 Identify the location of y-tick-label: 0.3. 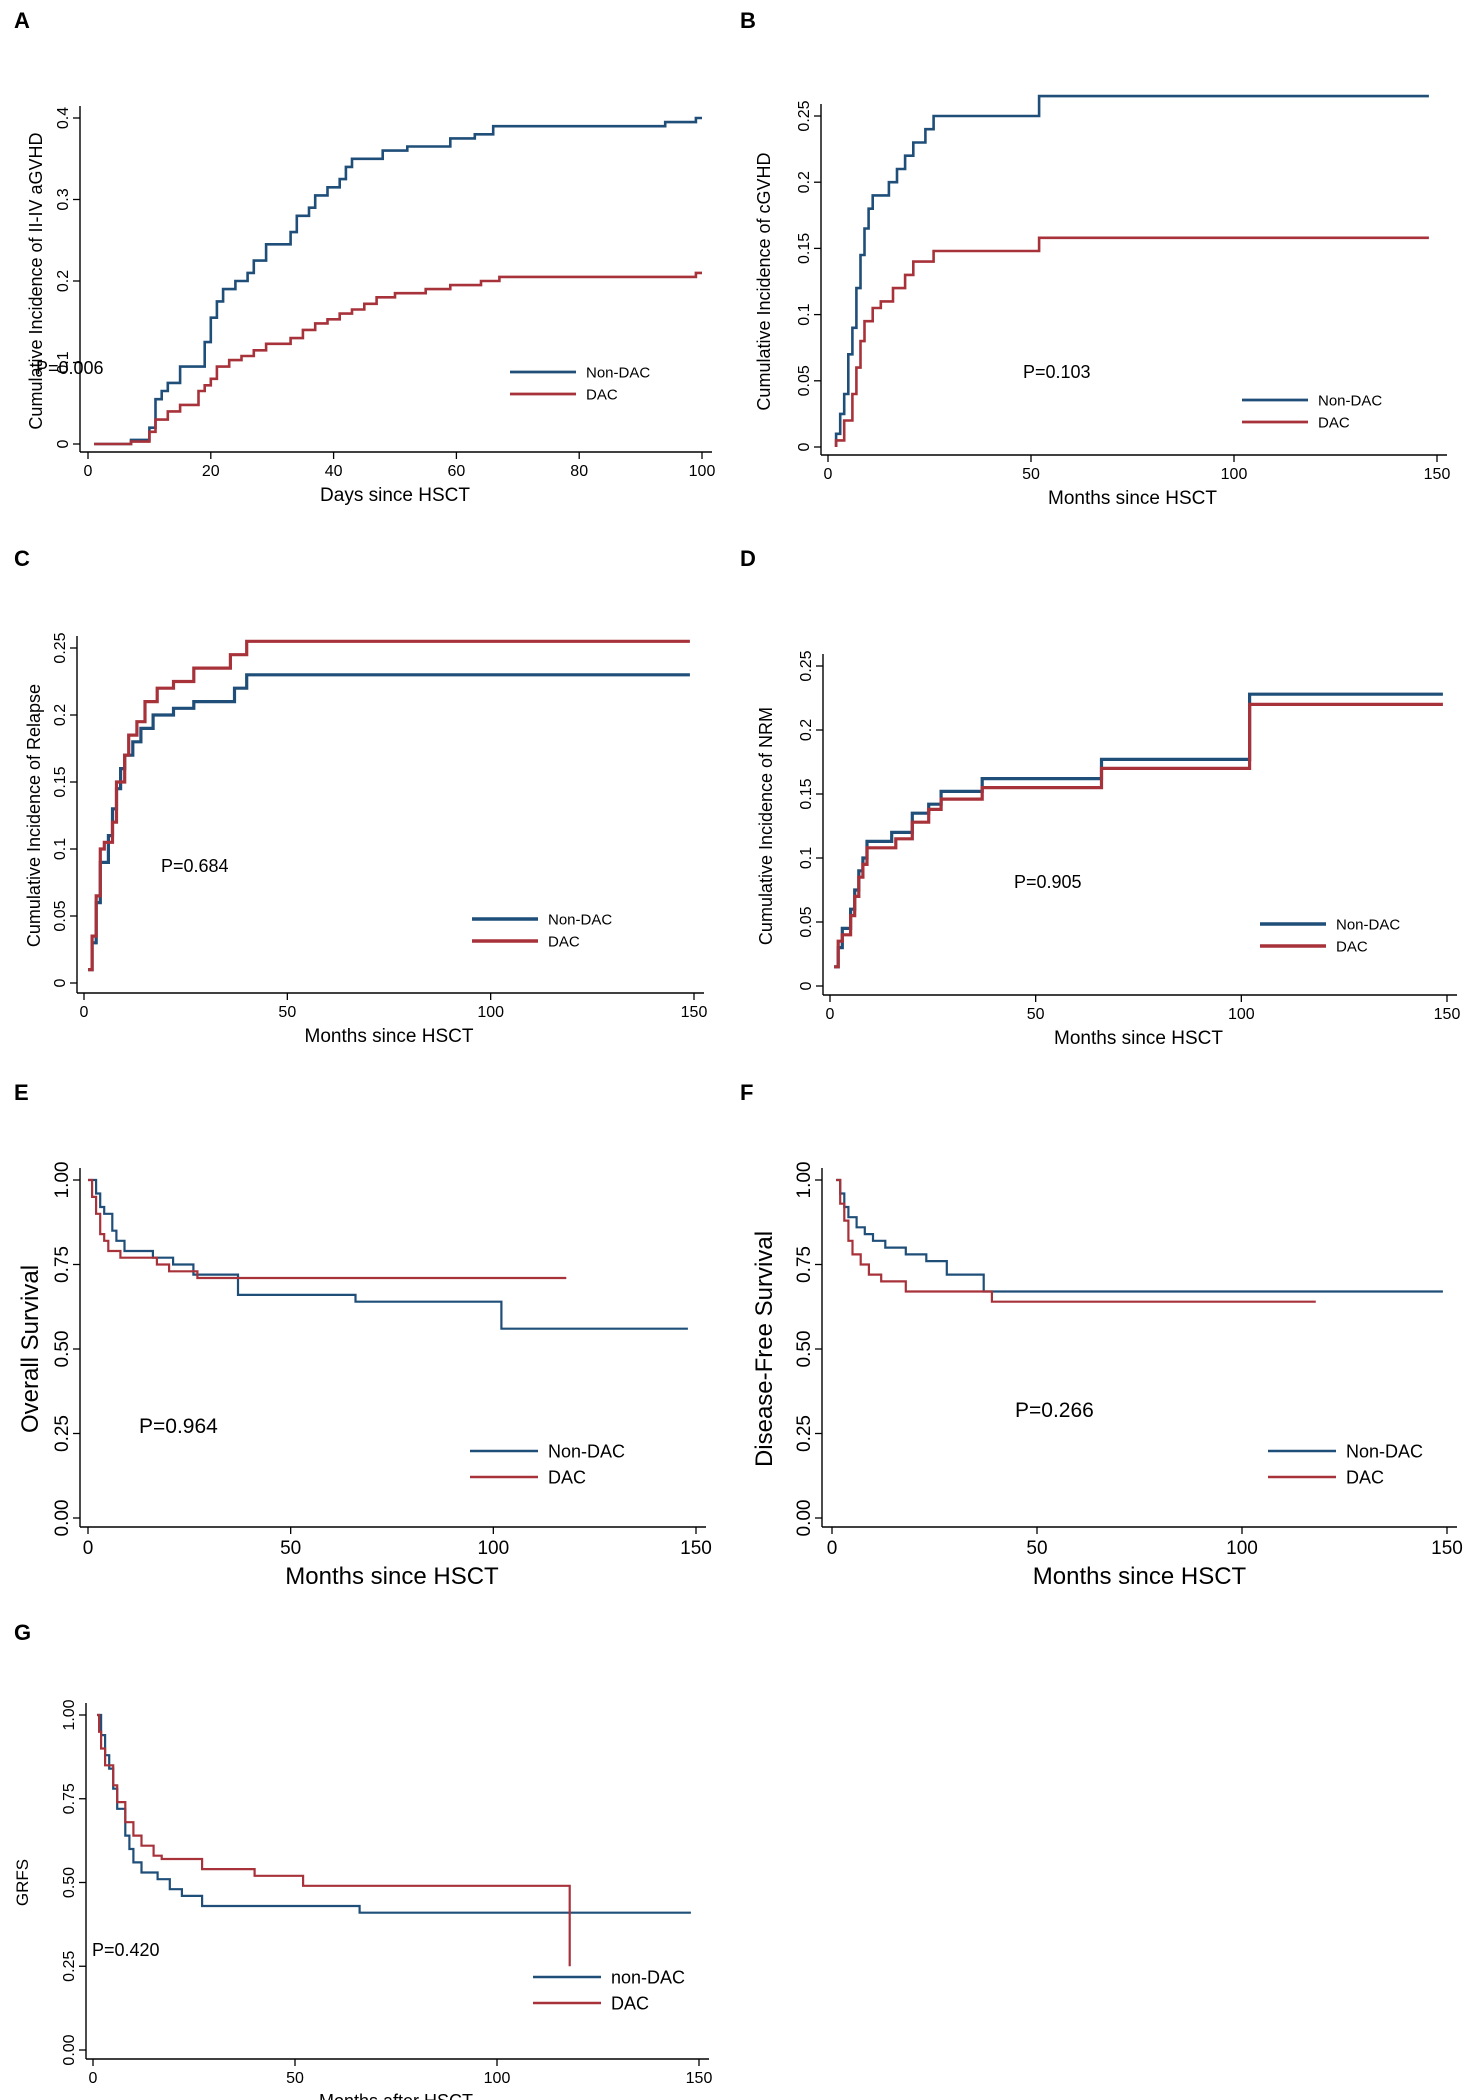
(63, 199).